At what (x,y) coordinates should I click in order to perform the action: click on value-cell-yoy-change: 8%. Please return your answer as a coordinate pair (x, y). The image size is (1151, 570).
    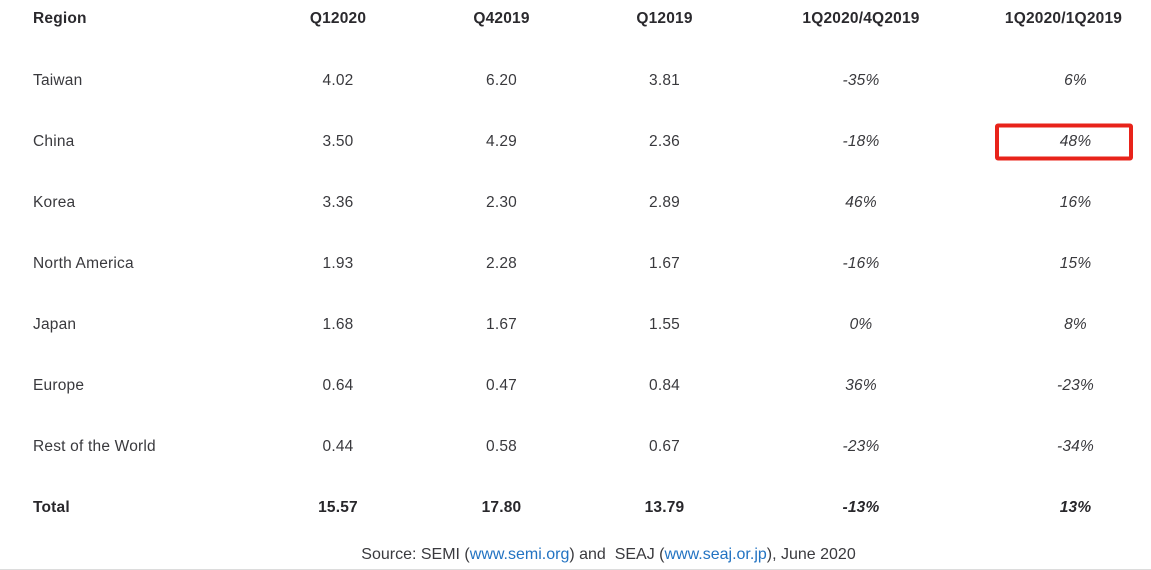
    Looking at the image, I should click on (1063, 324).